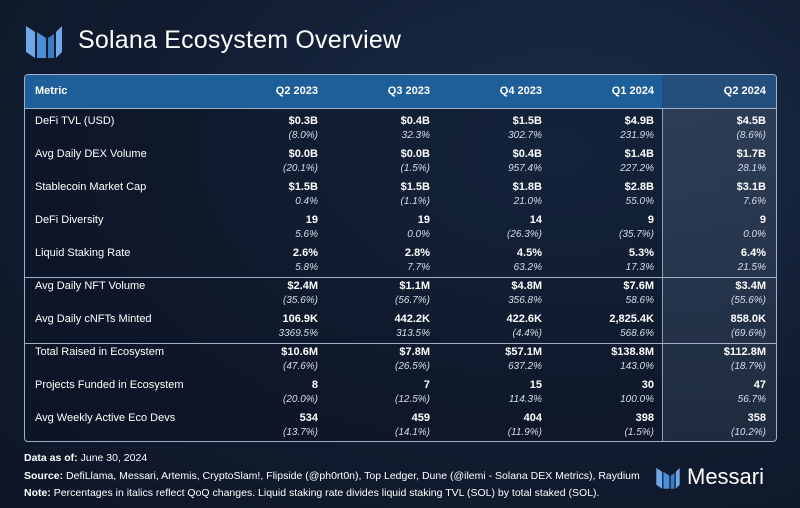 The width and height of the screenshot is (800, 508). What do you see at coordinates (412, 399) in the screenshot?
I see `qoq-change: (12.5%)` at bounding box center [412, 399].